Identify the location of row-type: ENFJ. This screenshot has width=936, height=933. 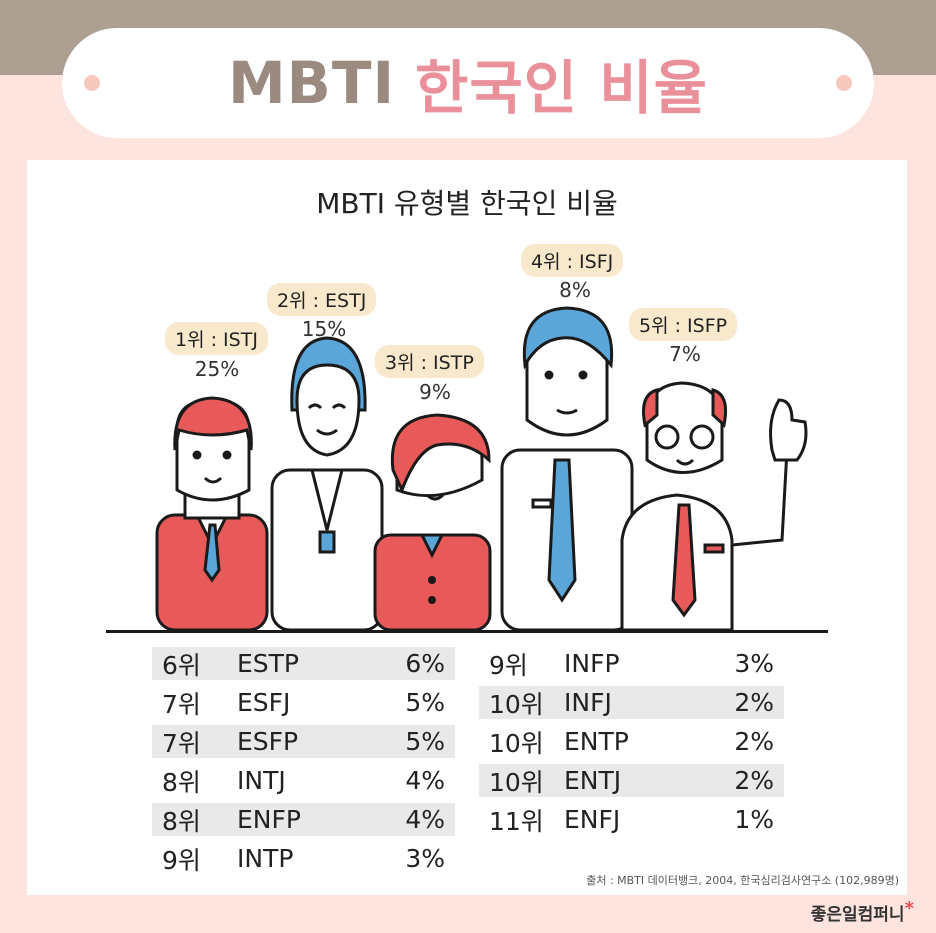
(592, 819).